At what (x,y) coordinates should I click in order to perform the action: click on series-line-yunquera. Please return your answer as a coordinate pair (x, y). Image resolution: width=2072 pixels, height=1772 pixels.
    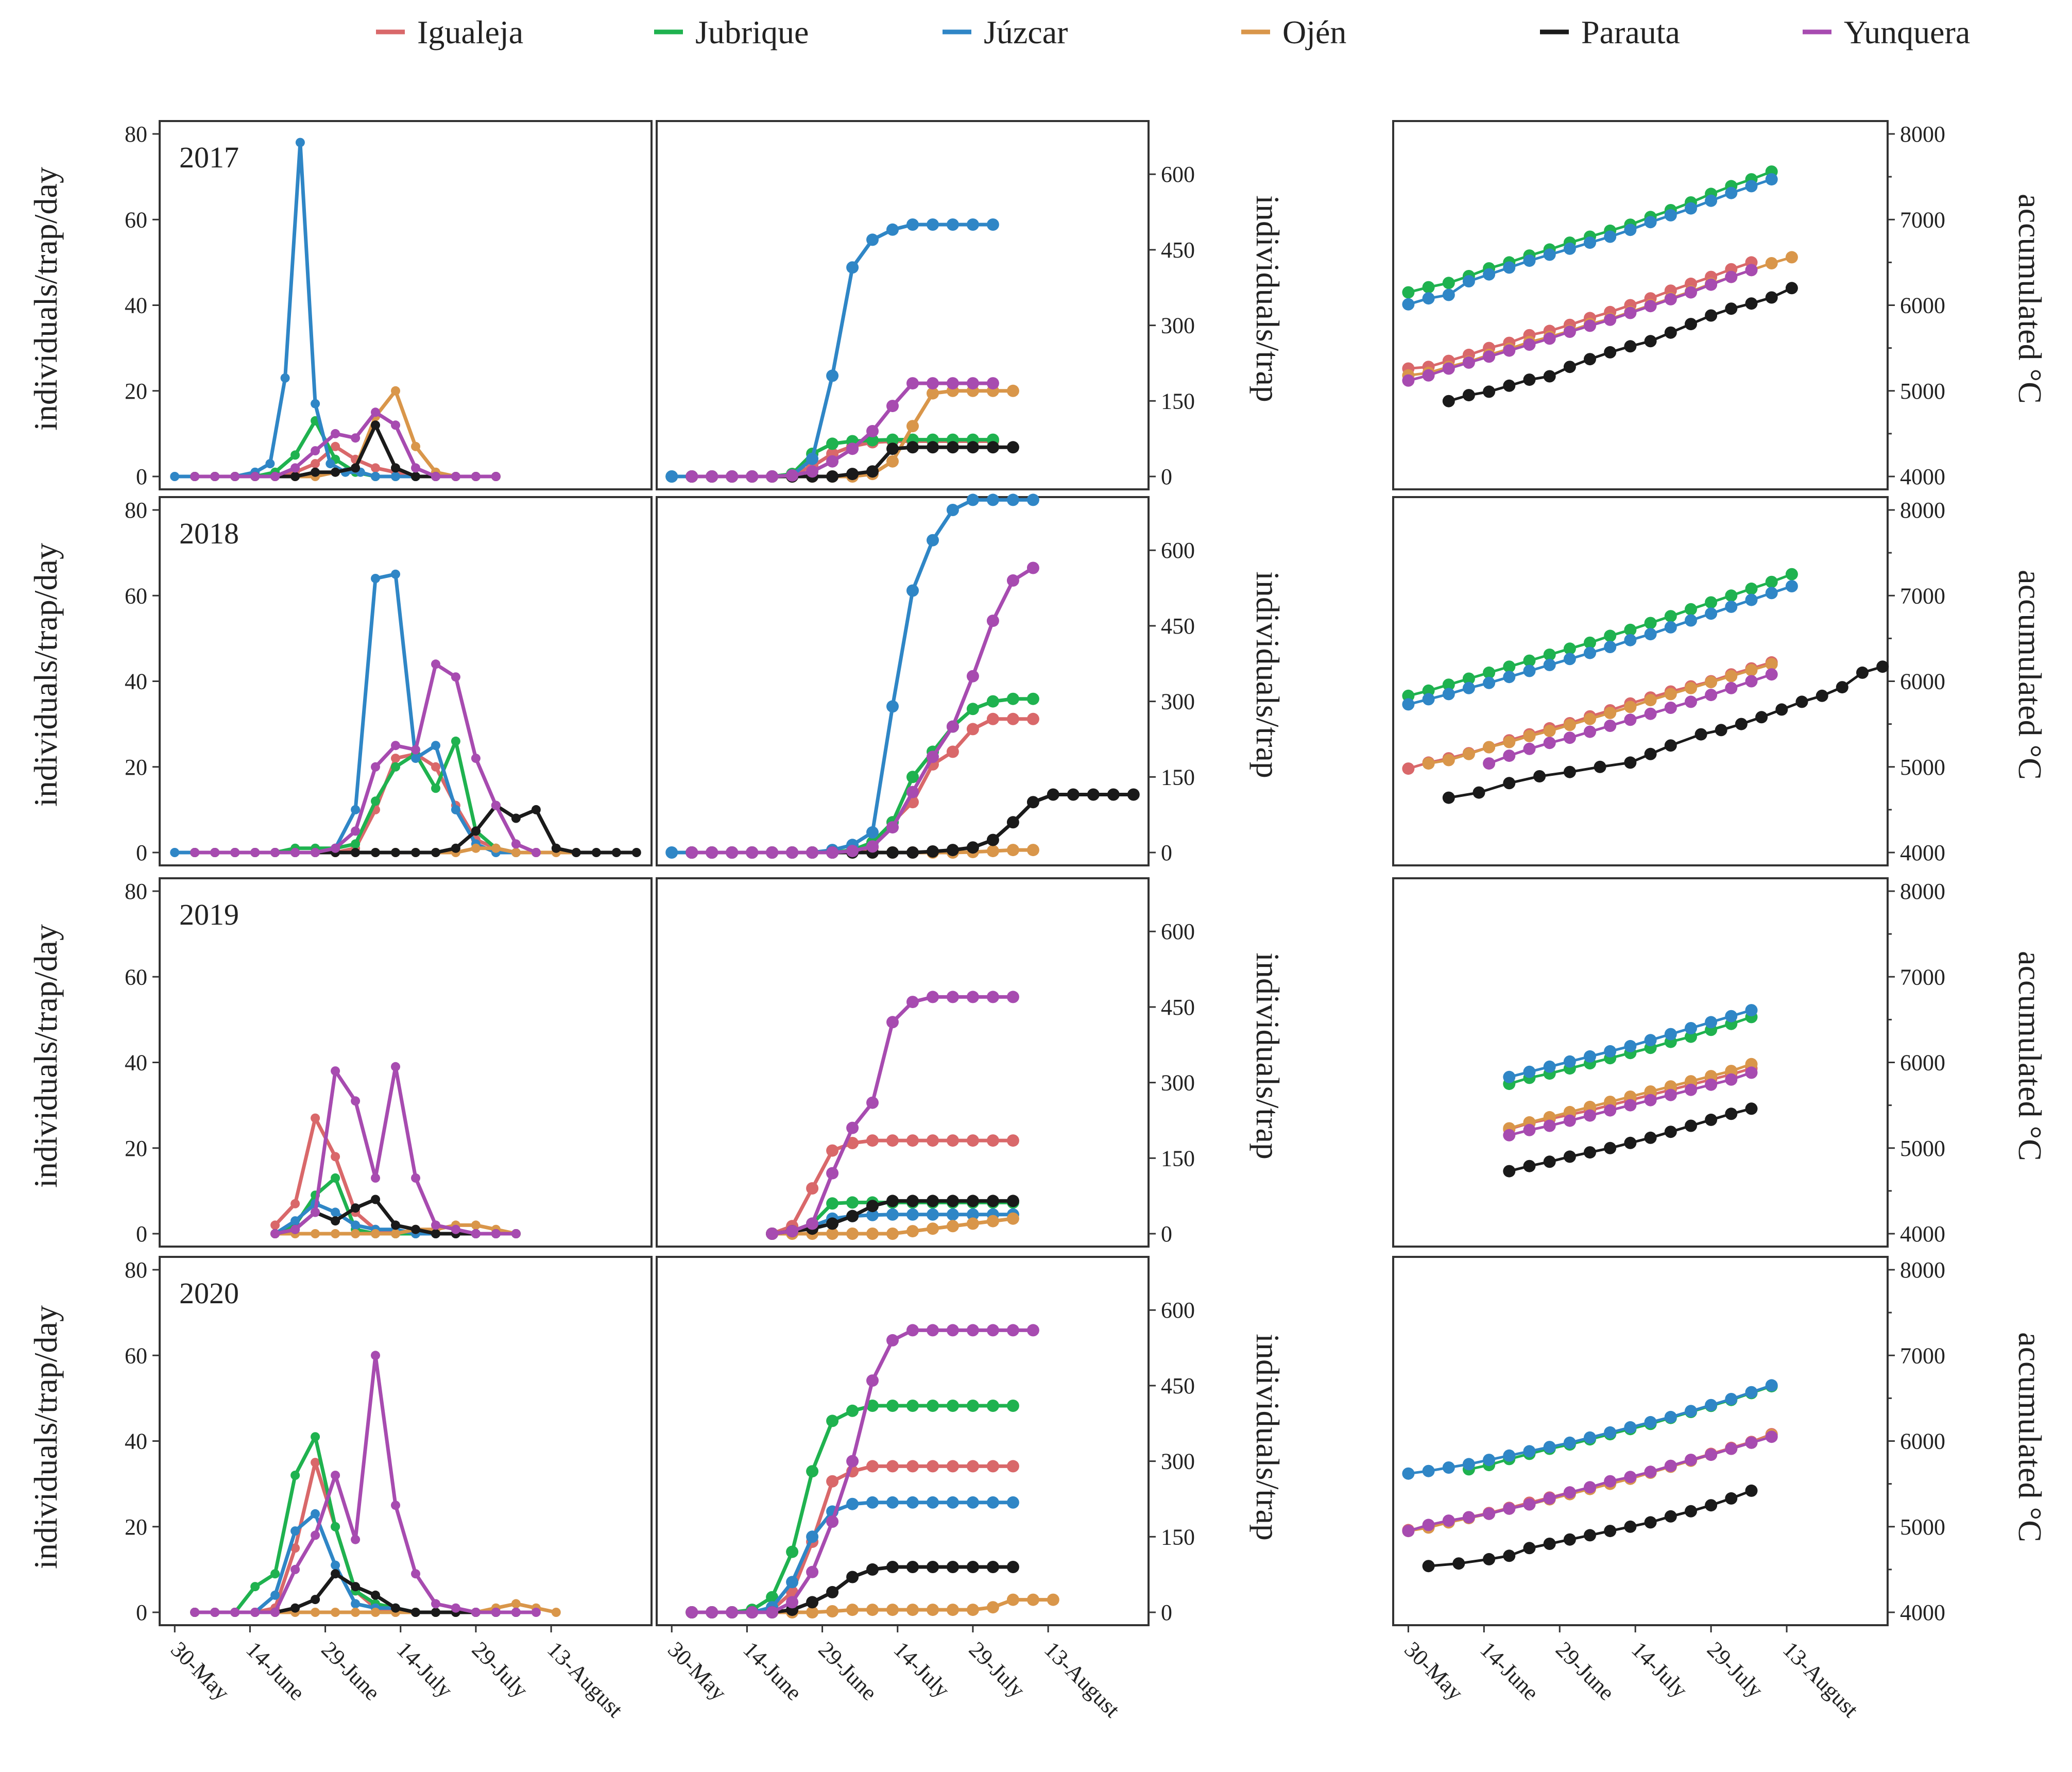
    Looking at the image, I should click on (863, 710).